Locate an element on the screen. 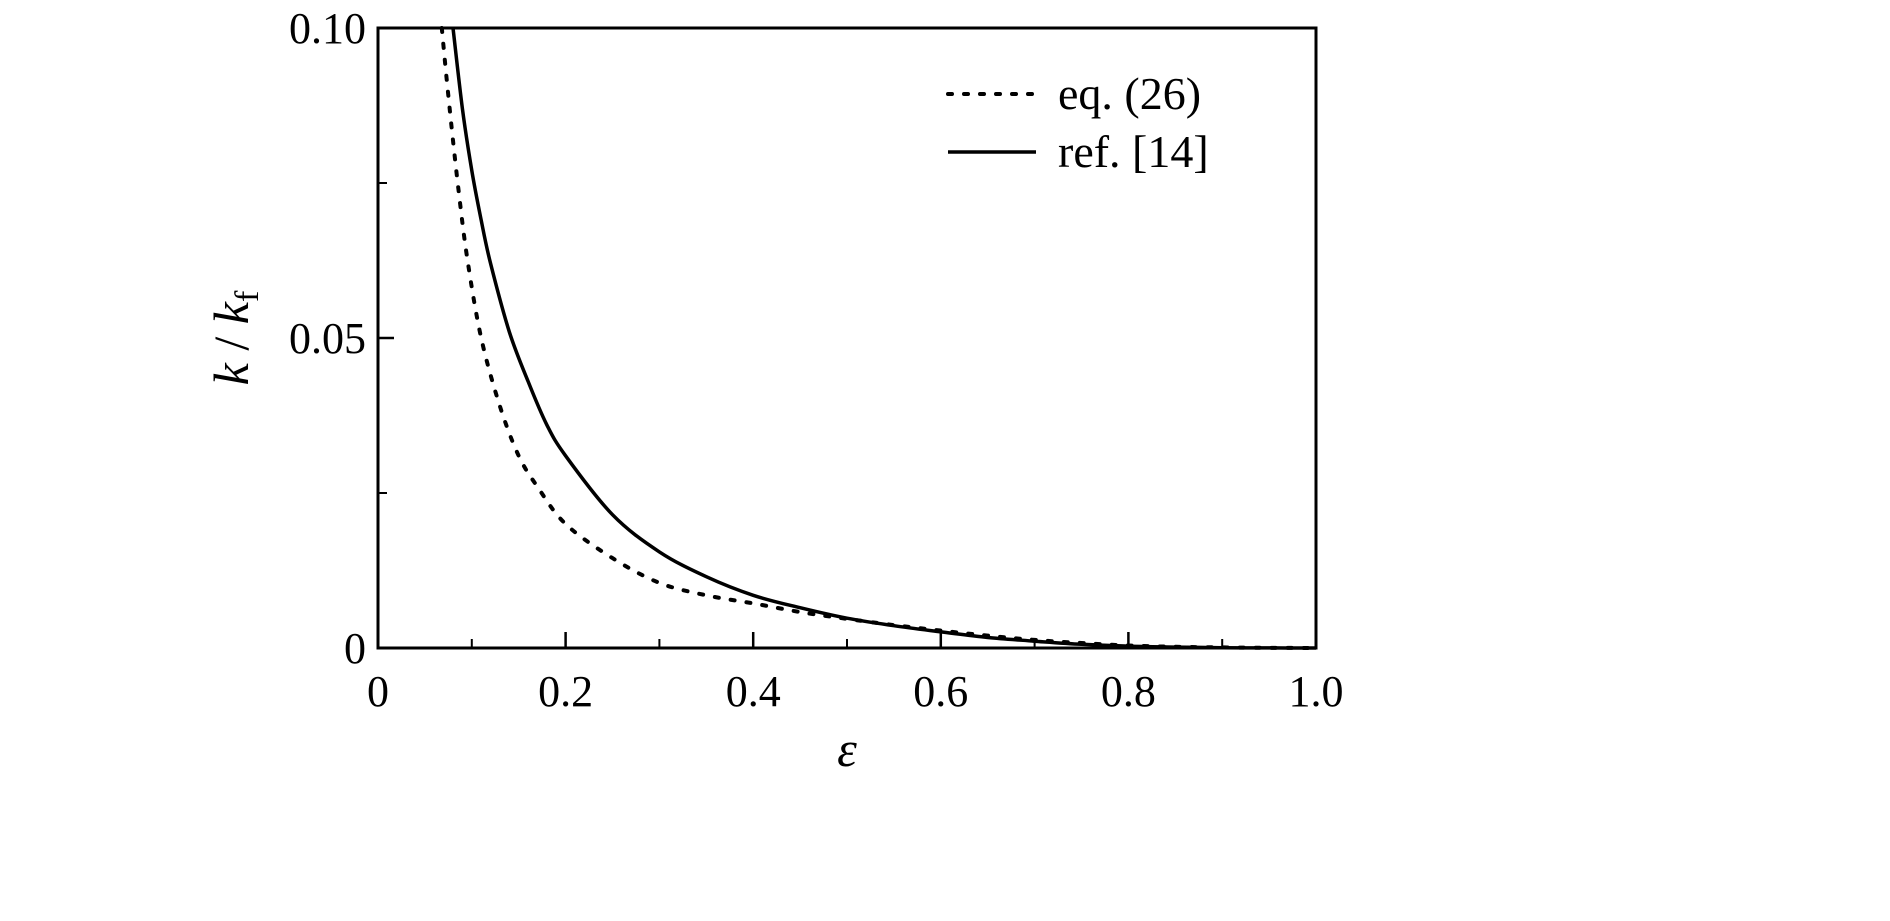  y-tick-label: 0.05 is located at coordinates (327, 338).